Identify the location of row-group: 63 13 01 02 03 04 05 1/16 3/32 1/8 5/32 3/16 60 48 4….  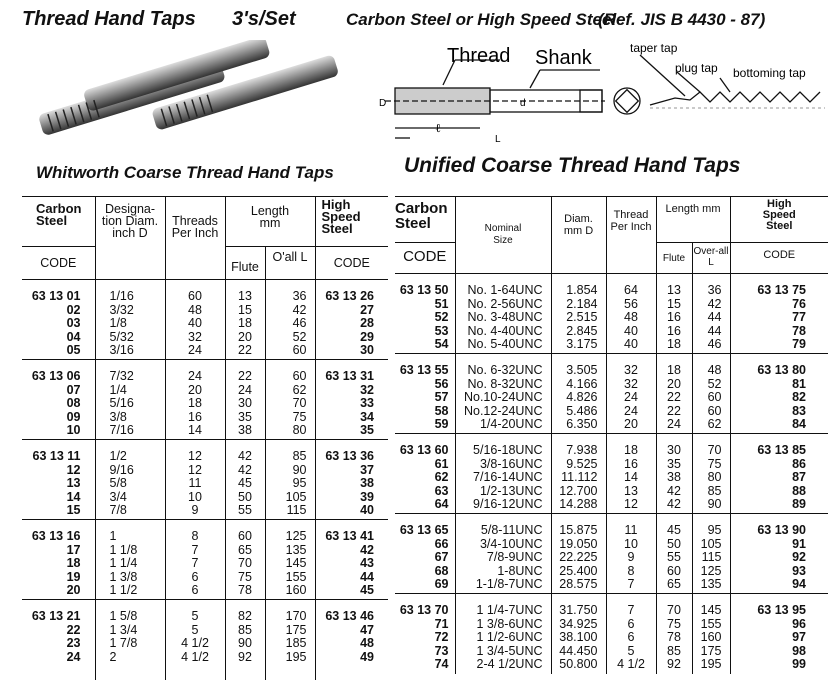
(205, 319).